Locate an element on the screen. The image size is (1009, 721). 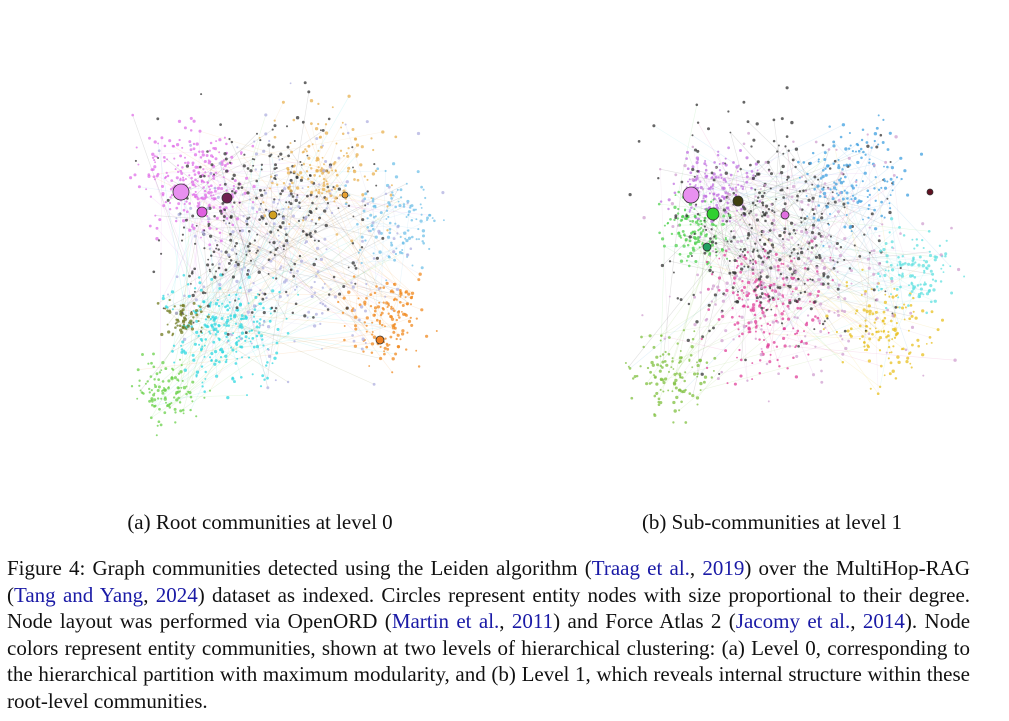
hub-node is located at coordinates (273, 215).